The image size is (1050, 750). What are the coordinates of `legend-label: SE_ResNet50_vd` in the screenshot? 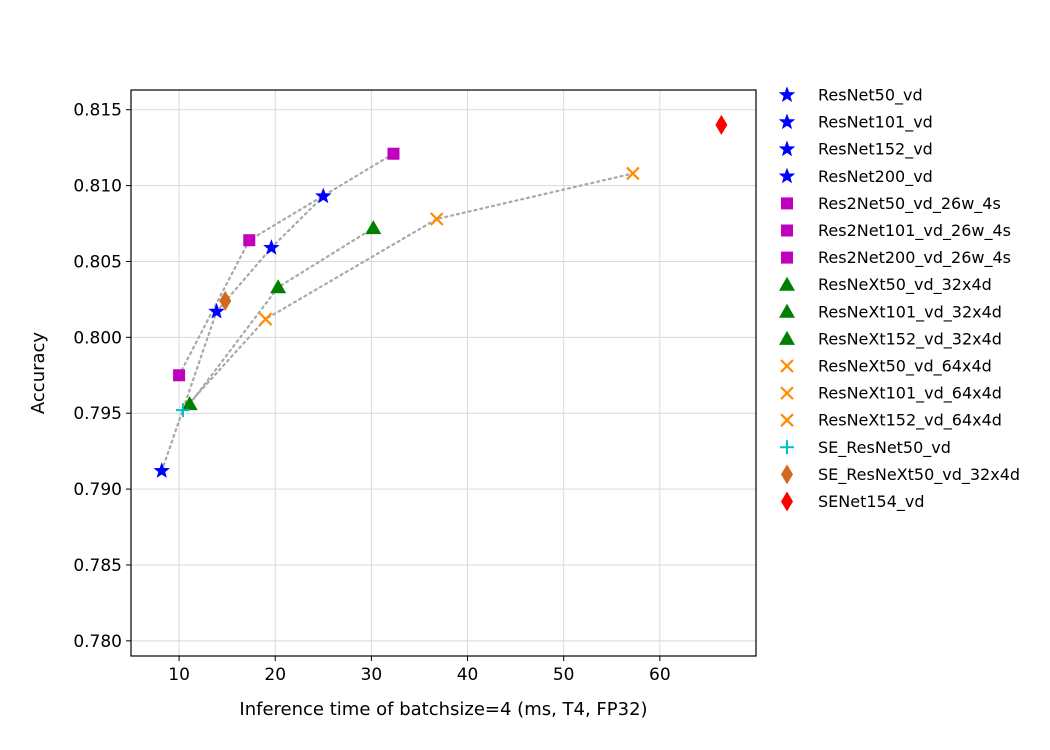 It's located at (884, 448).